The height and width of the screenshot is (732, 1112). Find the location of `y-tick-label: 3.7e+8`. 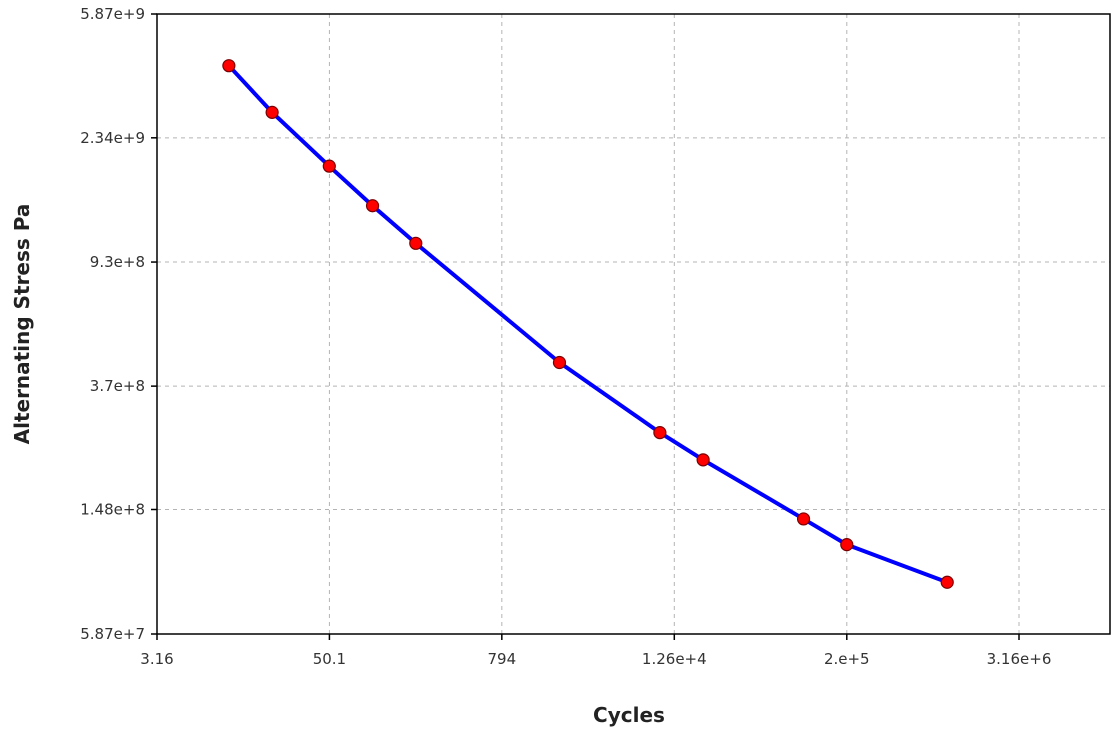

y-tick-label: 3.7e+8 is located at coordinates (117, 386).